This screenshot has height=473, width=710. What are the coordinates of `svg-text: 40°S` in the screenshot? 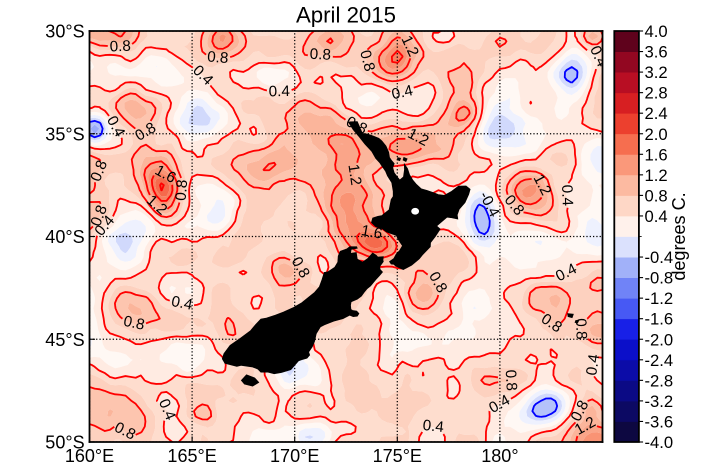 It's located at (64, 237).